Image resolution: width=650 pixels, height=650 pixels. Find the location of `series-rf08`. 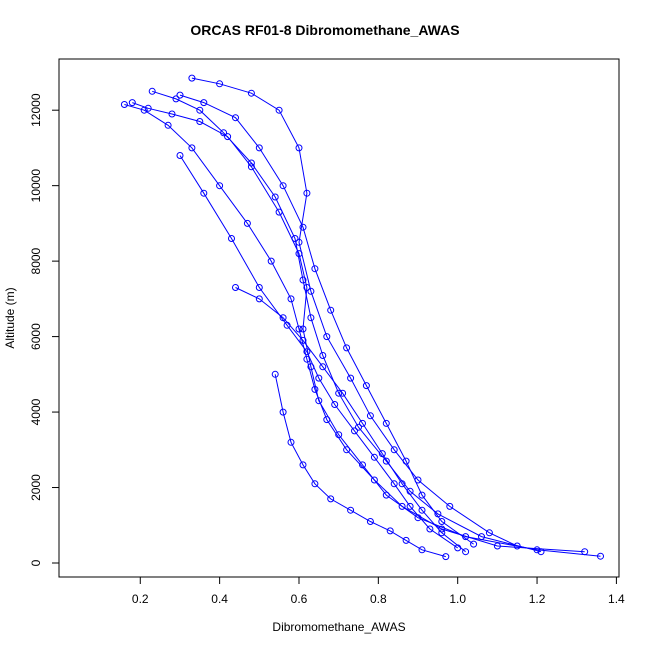

series-rf08 is located at coordinates (360, 465).